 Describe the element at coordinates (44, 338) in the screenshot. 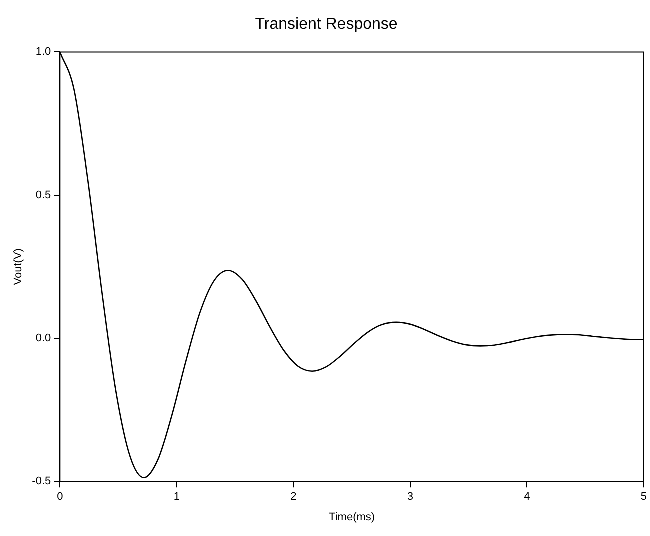

I see `y-tick-label: 0.0` at that location.